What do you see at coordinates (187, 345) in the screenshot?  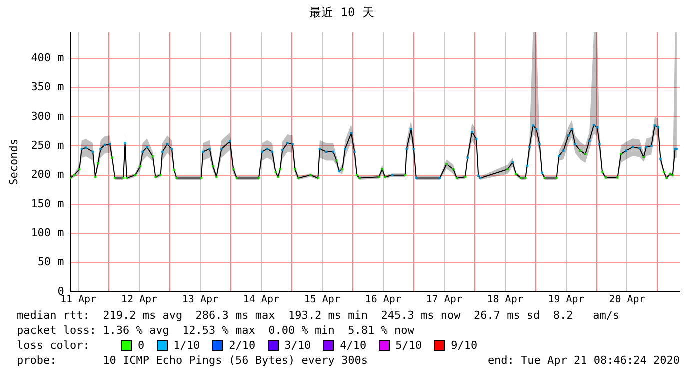 I see `legend-label: 1/10` at bounding box center [187, 345].